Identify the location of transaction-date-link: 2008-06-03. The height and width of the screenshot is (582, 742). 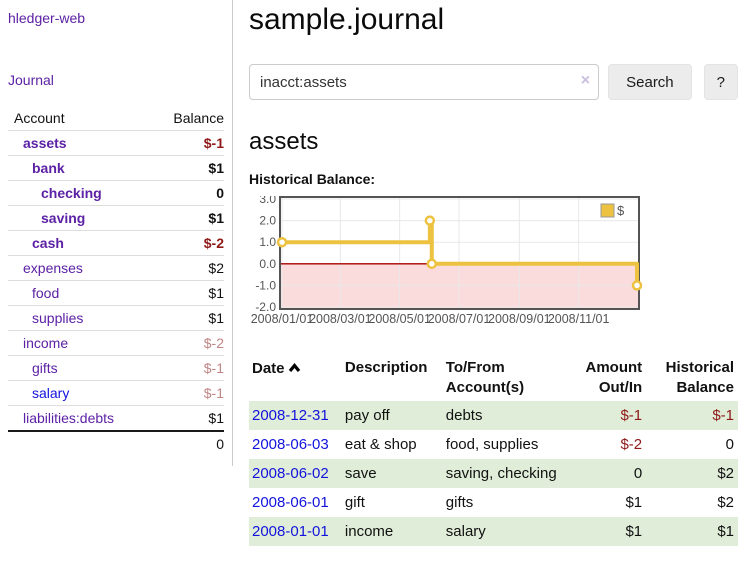
(290, 444).